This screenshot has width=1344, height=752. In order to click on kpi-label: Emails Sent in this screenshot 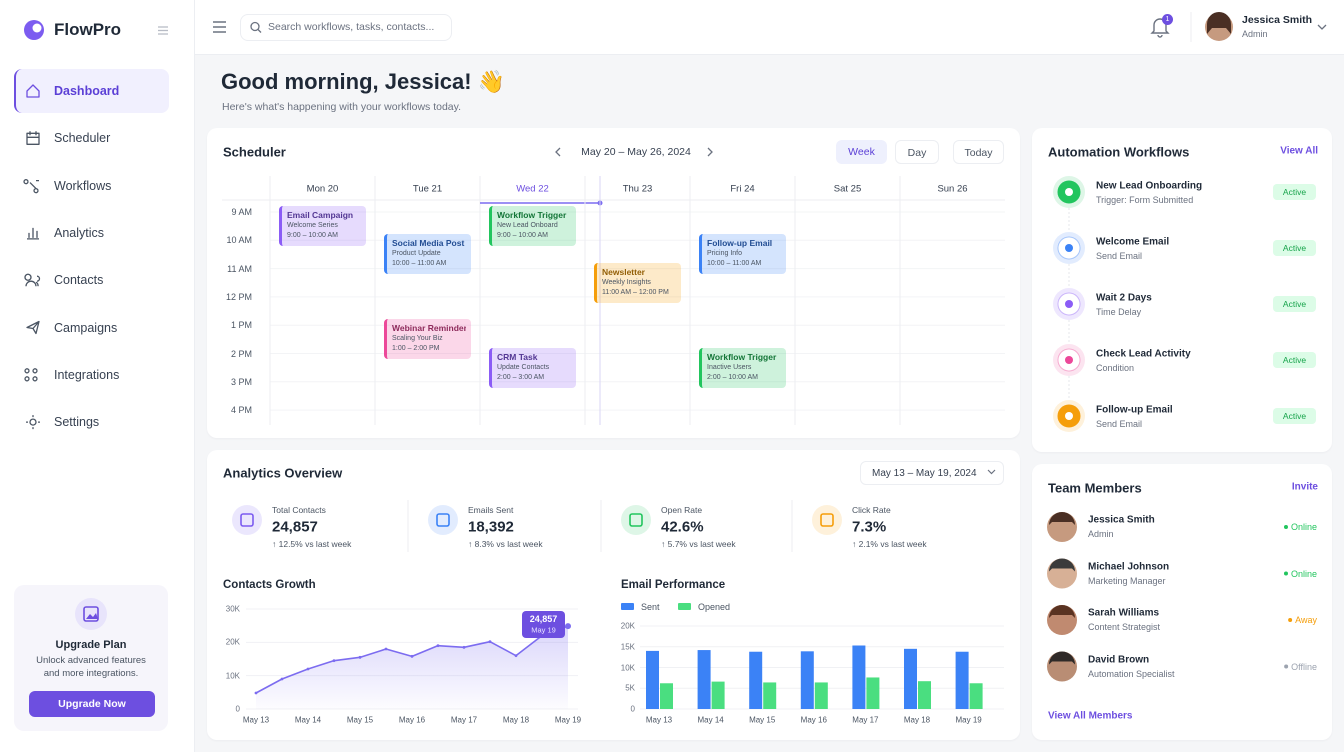, I will do `click(491, 510)`.